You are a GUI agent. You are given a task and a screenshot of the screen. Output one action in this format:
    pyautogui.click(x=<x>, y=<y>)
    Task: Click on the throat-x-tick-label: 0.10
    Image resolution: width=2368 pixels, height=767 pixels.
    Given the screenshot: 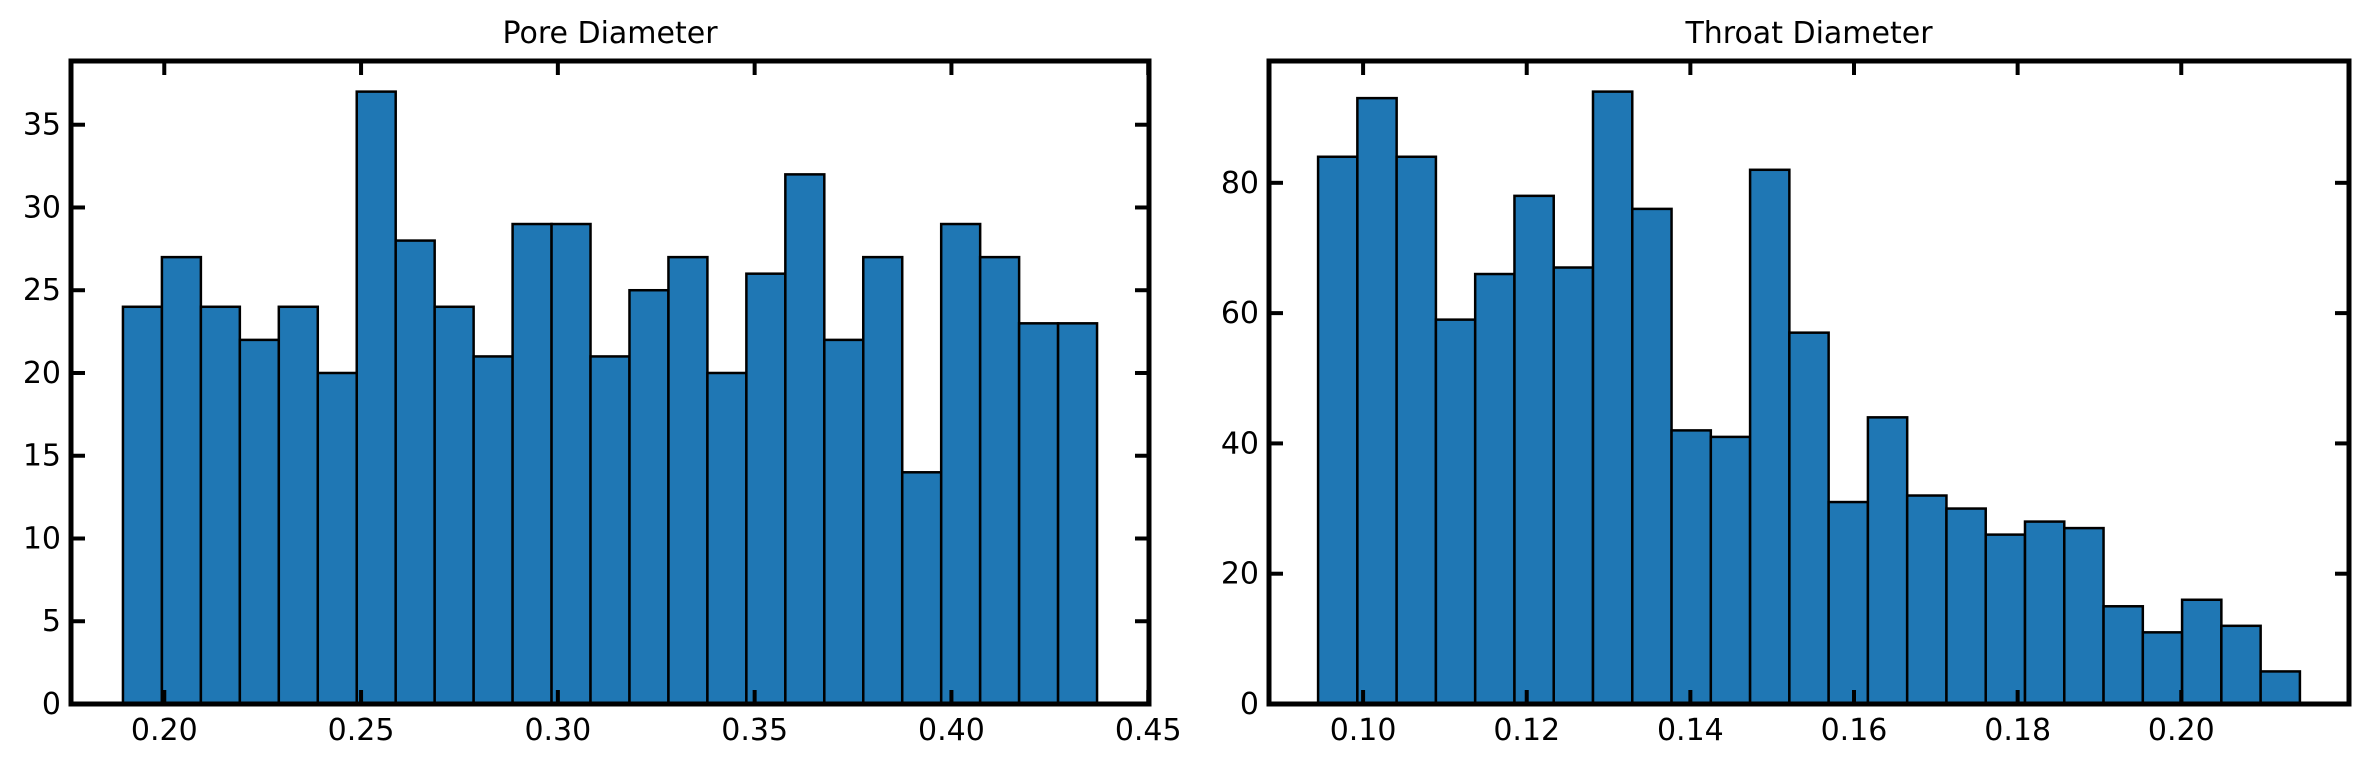 What is the action you would take?
    pyautogui.click(x=1363, y=730)
    